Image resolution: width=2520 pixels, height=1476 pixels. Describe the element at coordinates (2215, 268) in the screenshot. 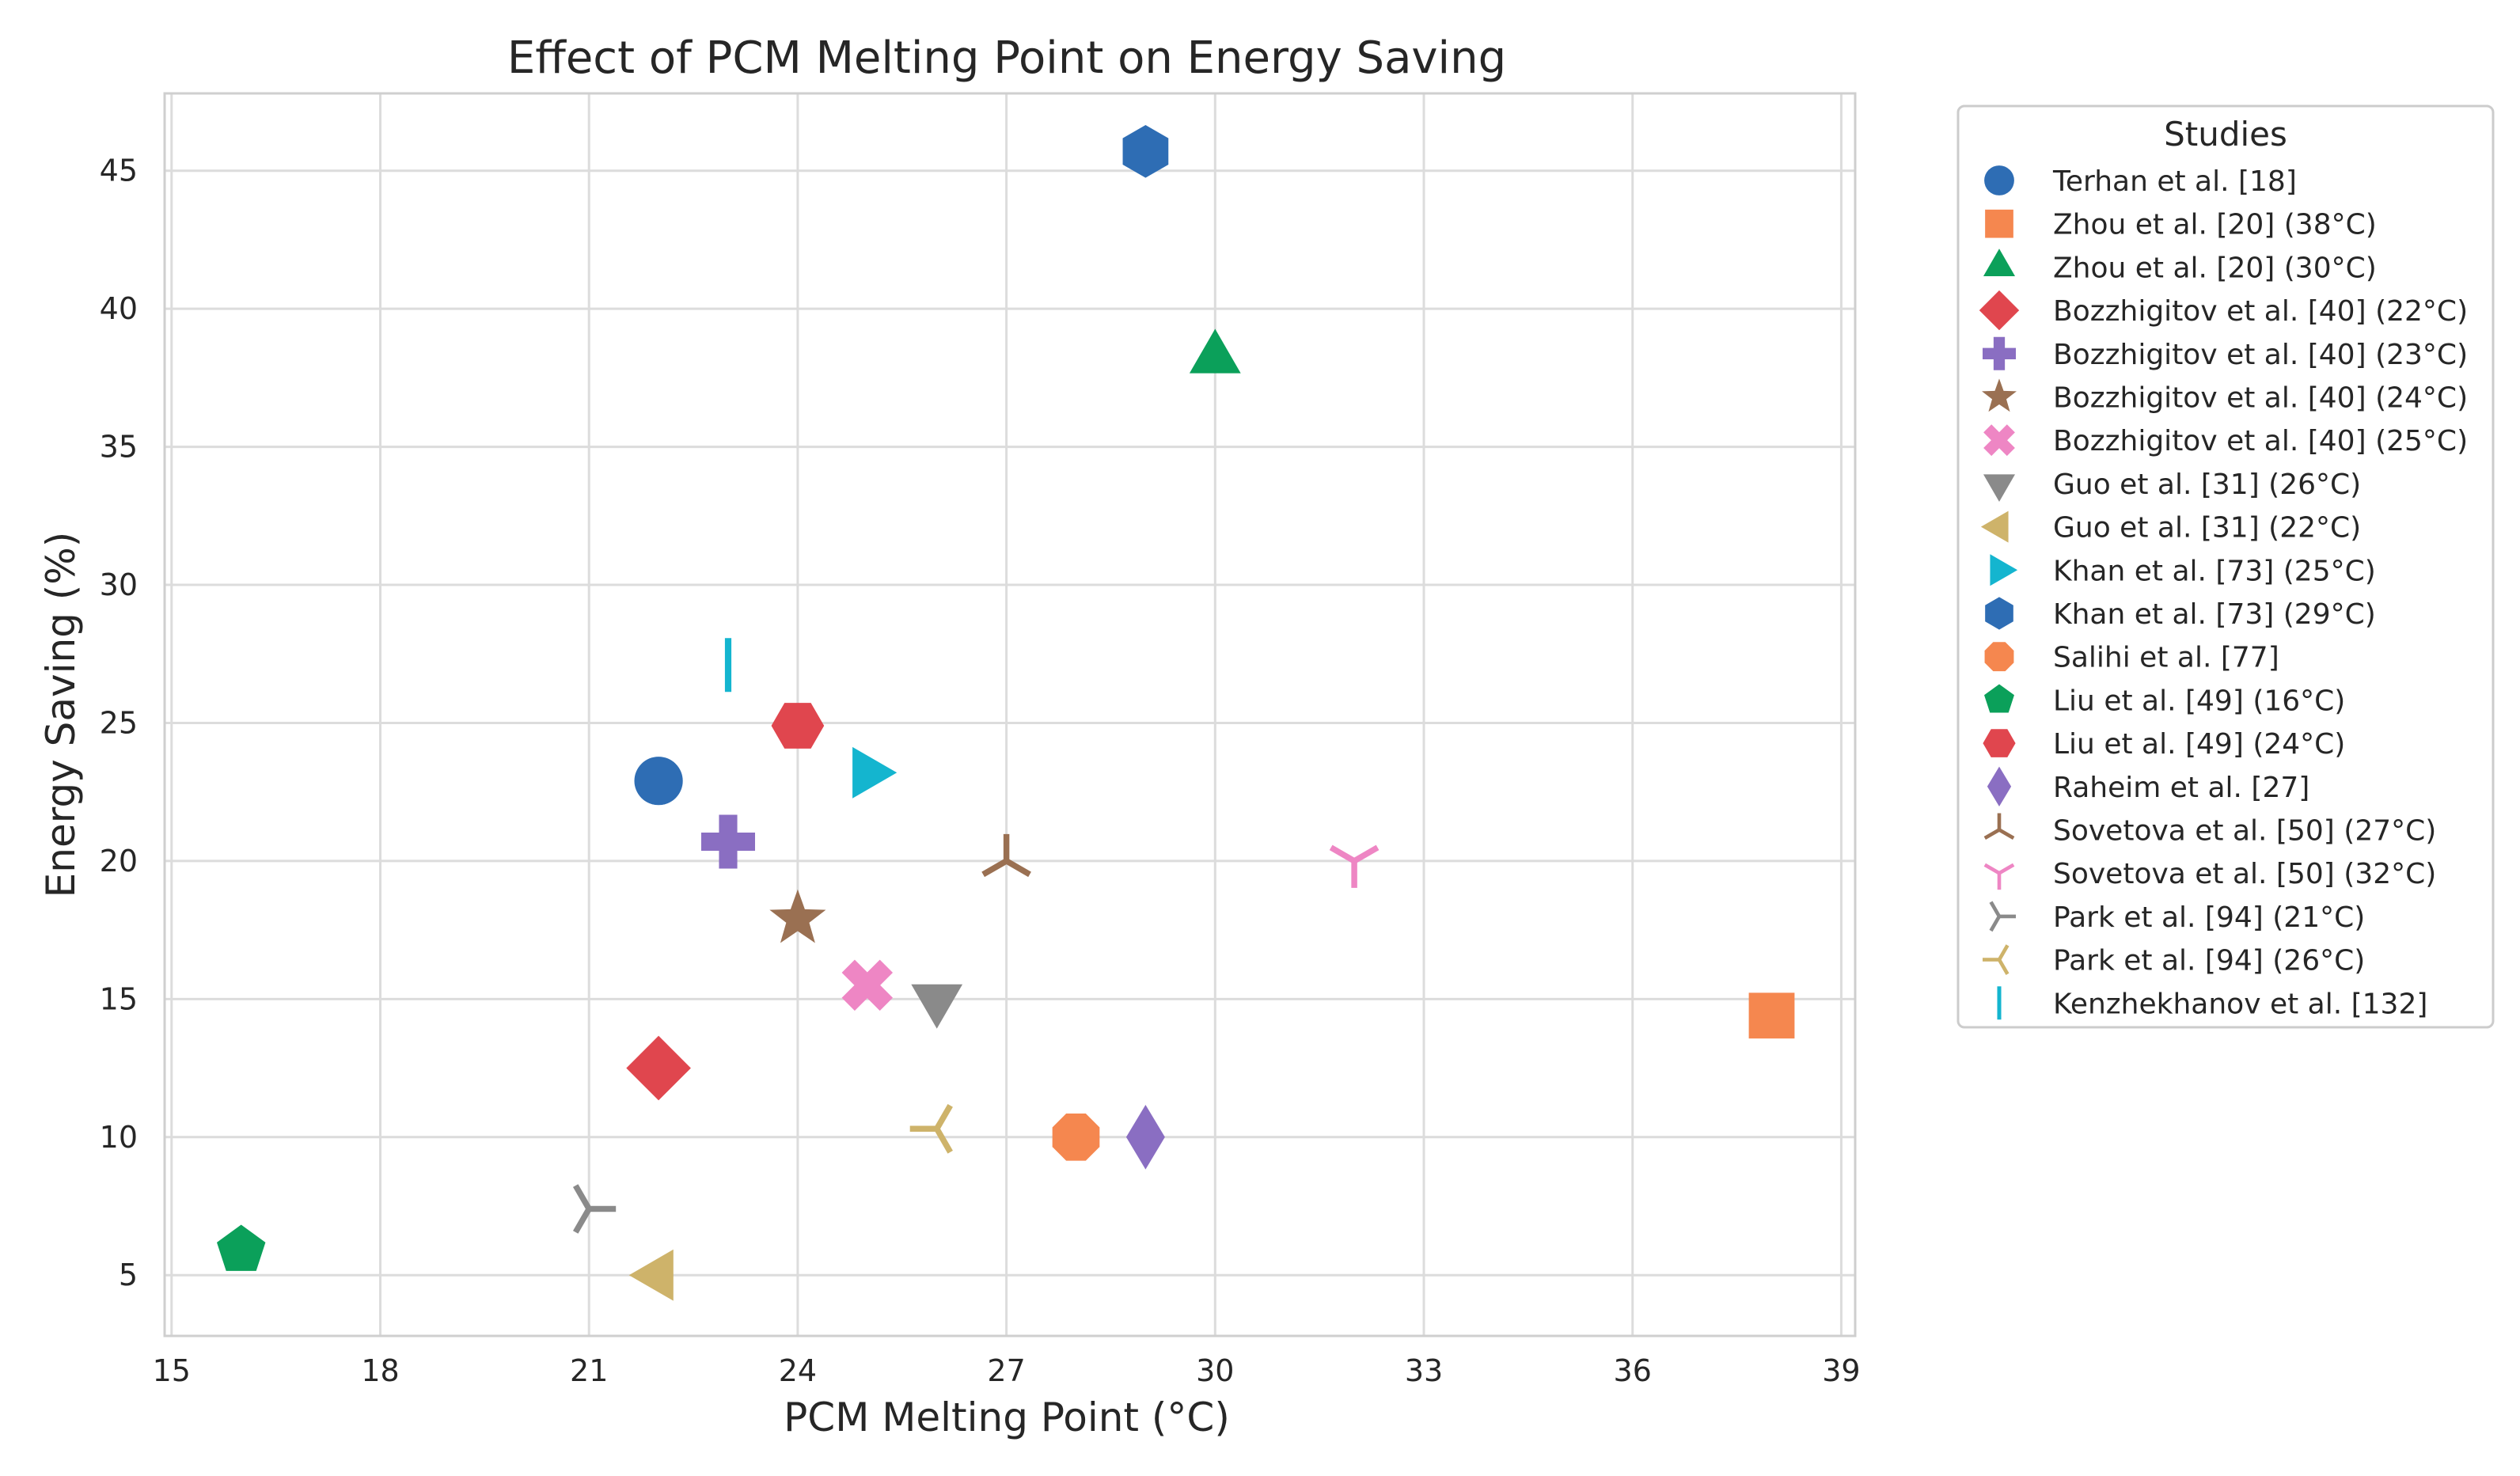

I see `legend-label: Zhou et al. [20] (30°C)` at that location.